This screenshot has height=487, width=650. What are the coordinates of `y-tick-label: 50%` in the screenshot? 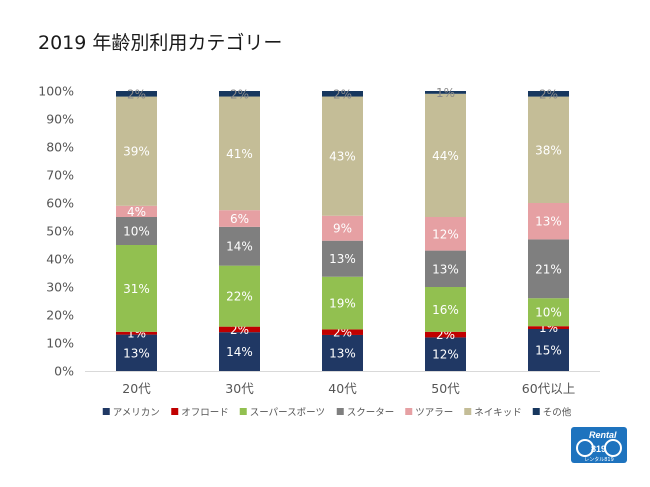 It's located at (60, 231).